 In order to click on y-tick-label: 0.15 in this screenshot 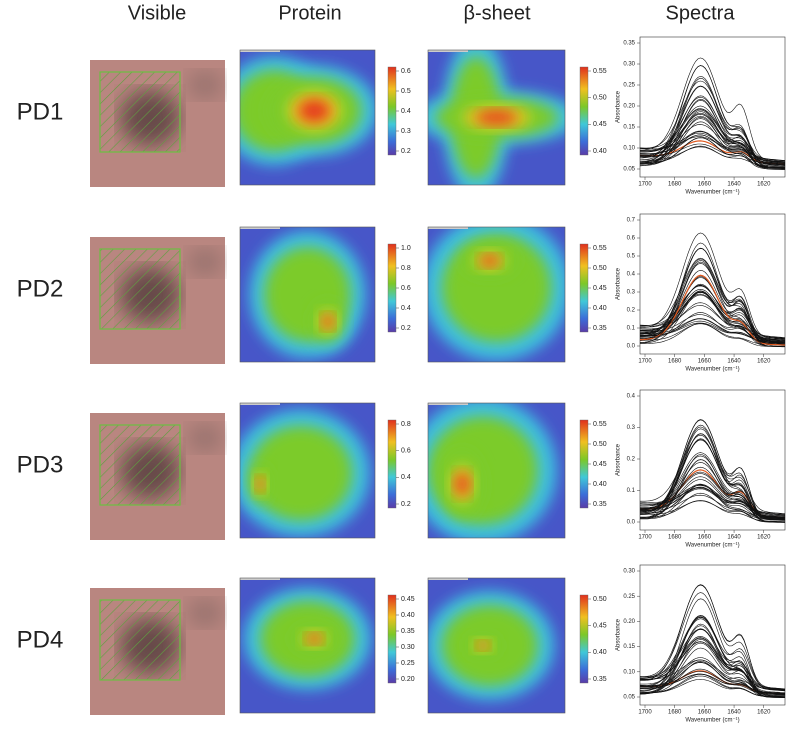, I will do `click(629, 128)`.